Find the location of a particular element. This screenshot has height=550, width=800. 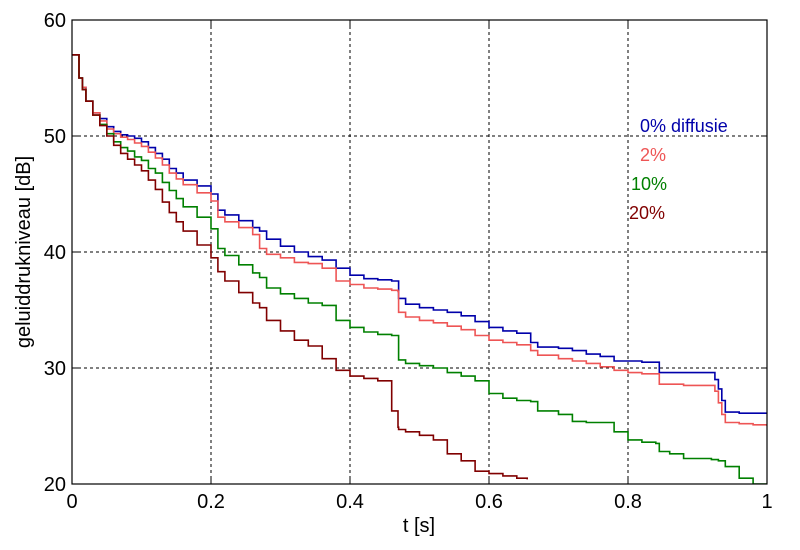

x-tick-label: 0.2 is located at coordinates (211, 502).